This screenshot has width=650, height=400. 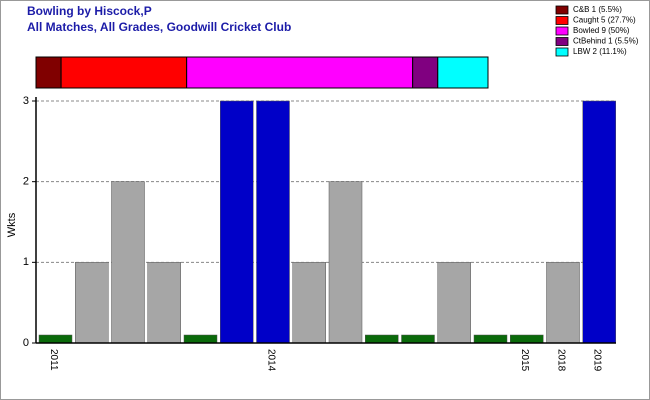 I want to click on legend-label: Bowled 9 (50%), so click(x=601, y=30).